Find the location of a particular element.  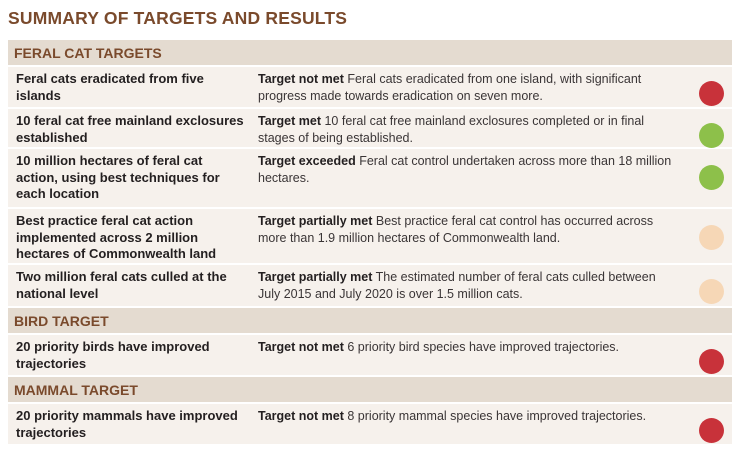

section-heading-feral-cat: FERAL CAT TARGETS is located at coordinates (370, 53).